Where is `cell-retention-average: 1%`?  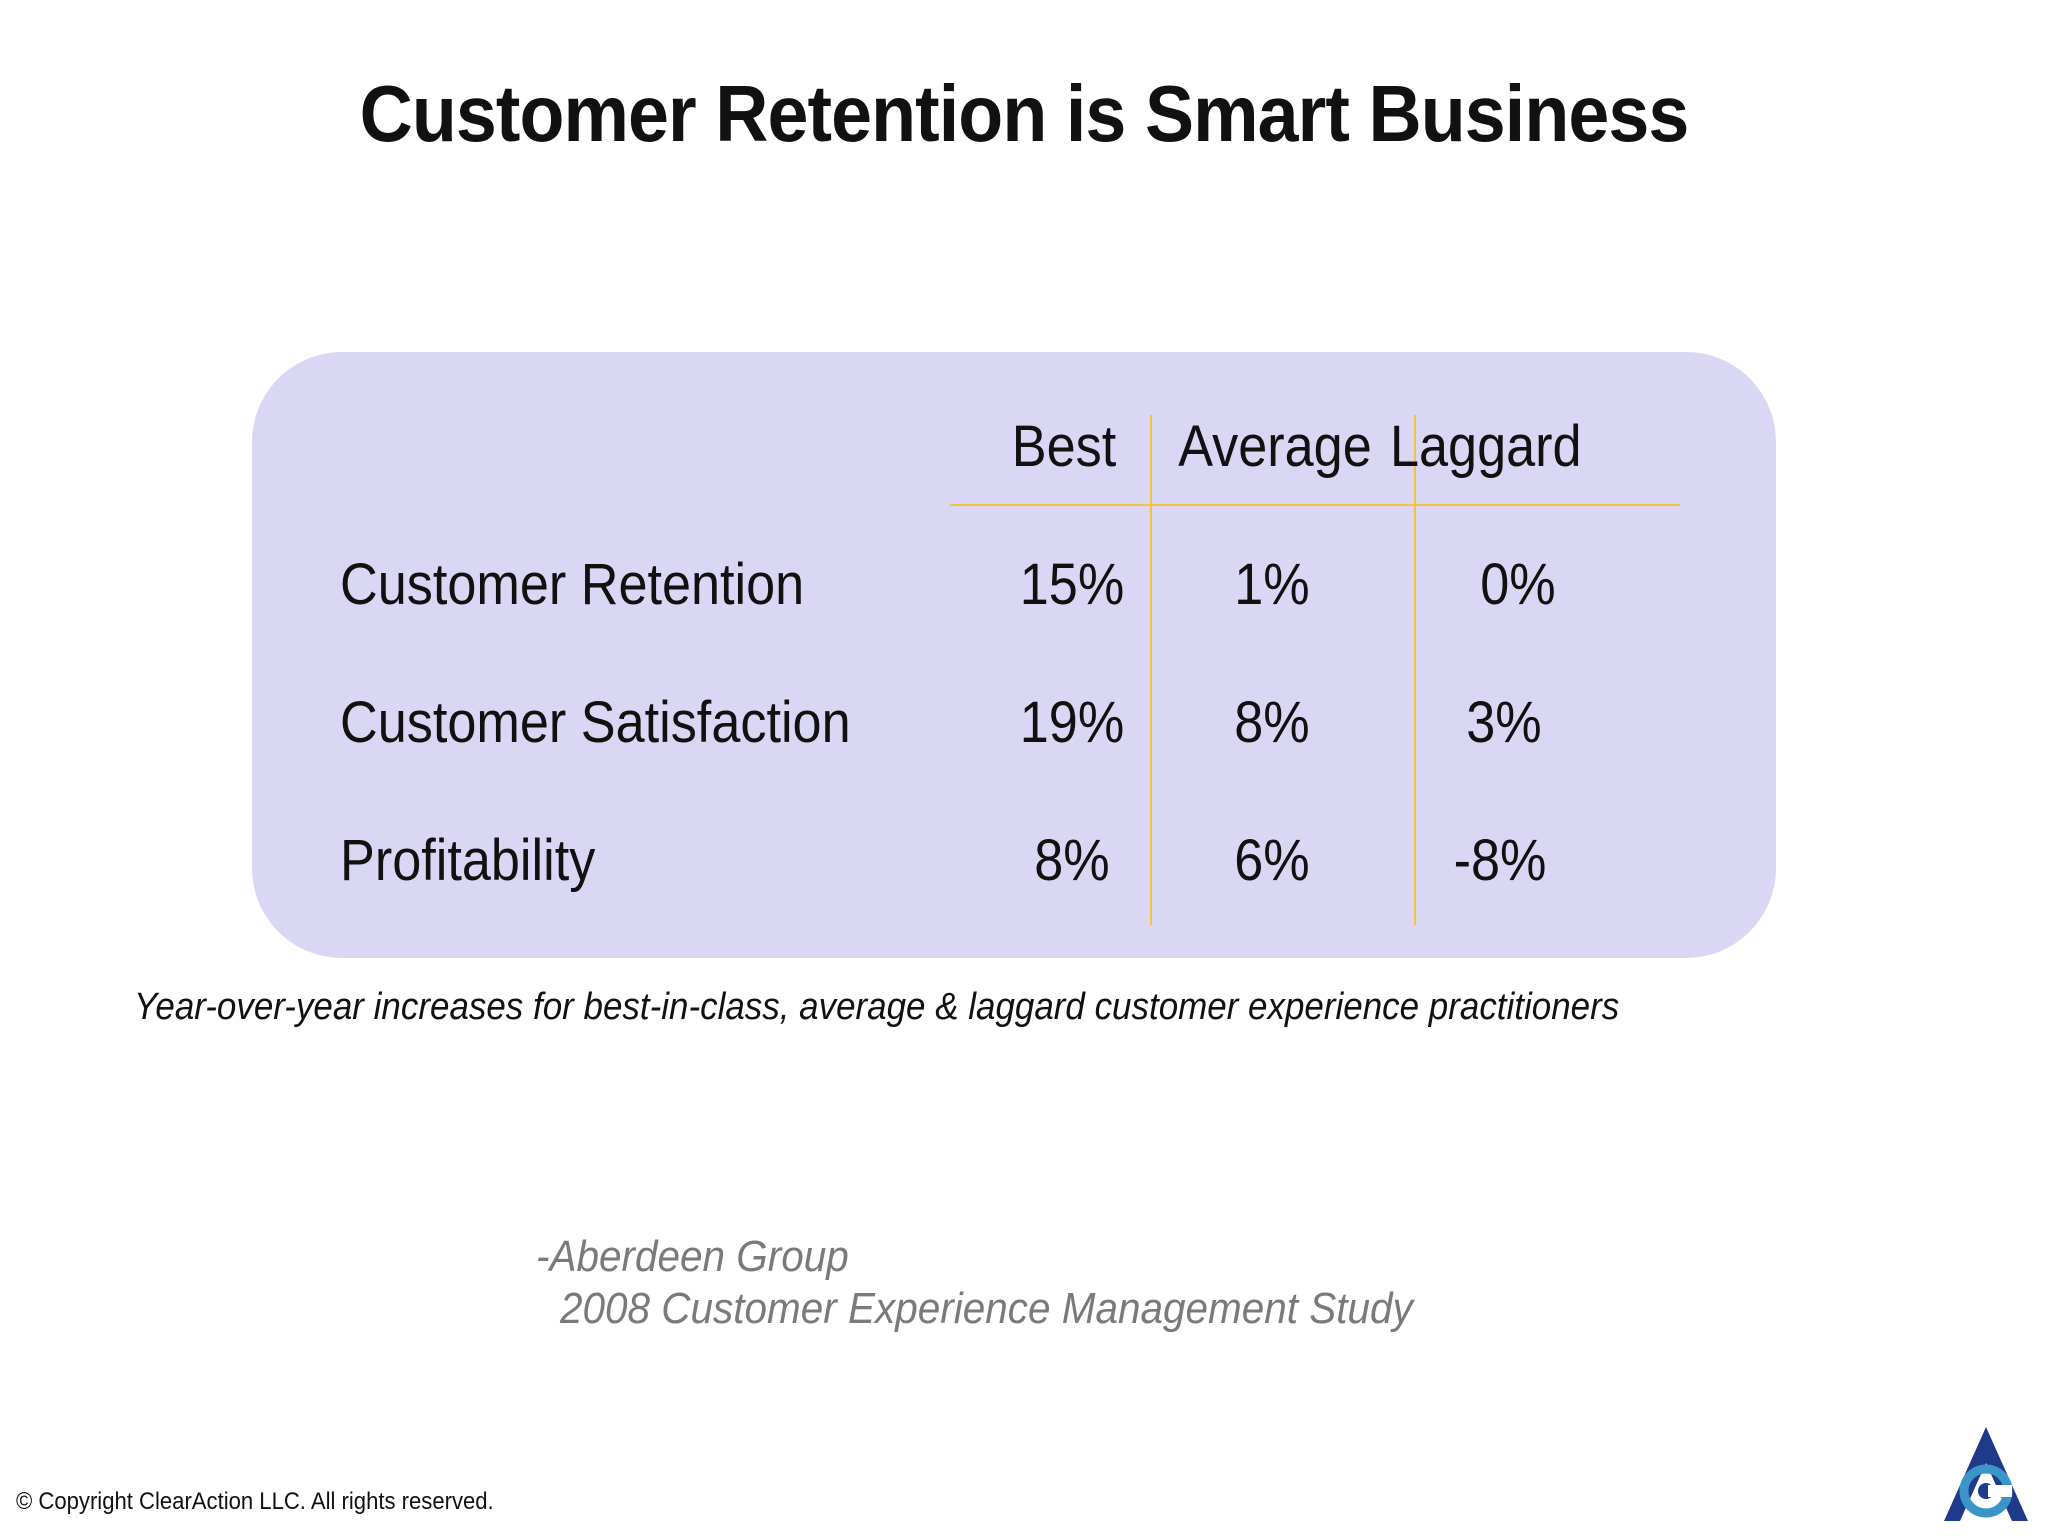 cell-retention-average: 1% is located at coordinates (1272, 584).